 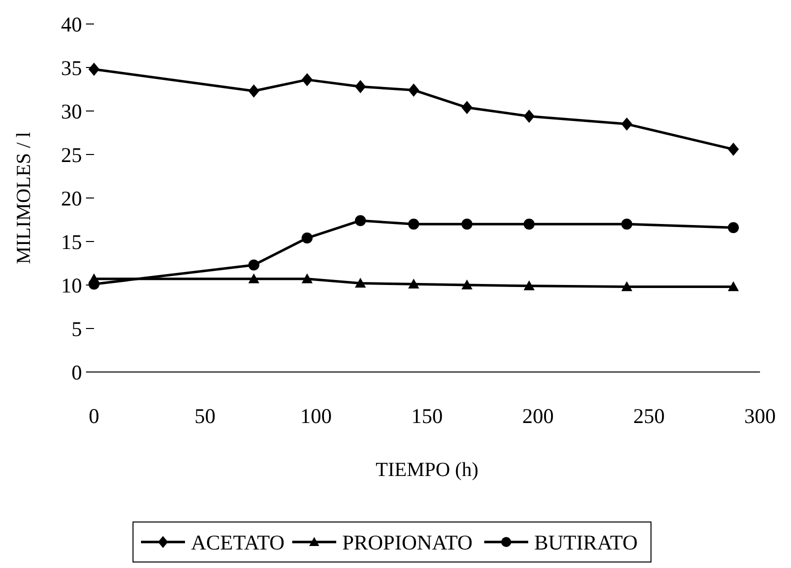 What do you see at coordinates (94, 416) in the screenshot?
I see `x-tick-label: 0` at bounding box center [94, 416].